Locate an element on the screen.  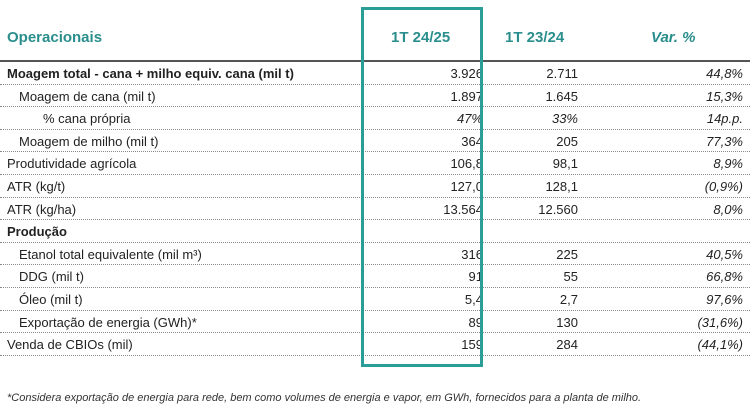
table-row: % cana própria 47% 33% 14p.p. is located at coordinates (375, 118).